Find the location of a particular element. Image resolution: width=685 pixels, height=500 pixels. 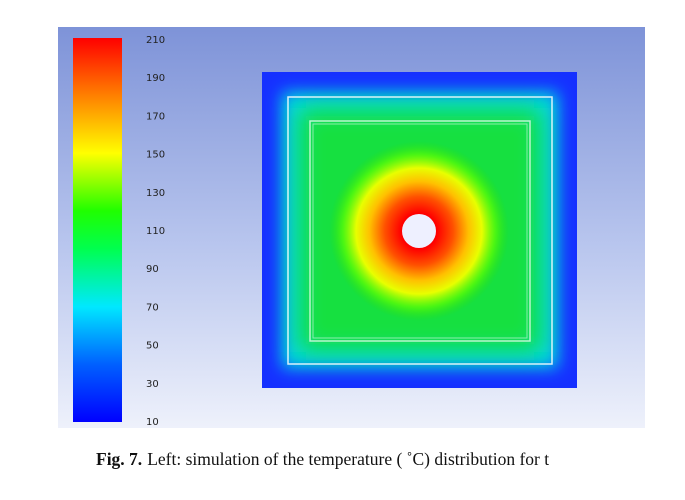

colorbar-tick-label: 170 is located at coordinates (155, 116).